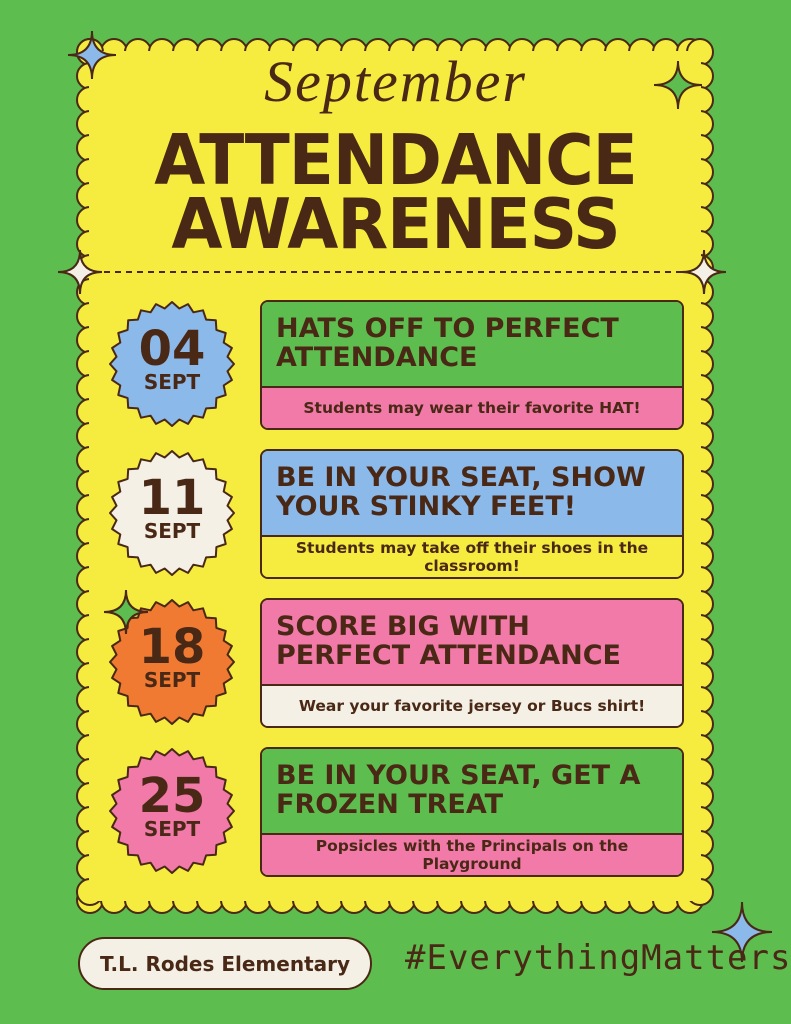 Image resolution: width=791 pixels, height=1024 pixels. What do you see at coordinates (472, 345) in the screenshot?
I see `event-title: HATS OFF TO PERFECT ATTENDANCE` at bounding box center [472, 345].